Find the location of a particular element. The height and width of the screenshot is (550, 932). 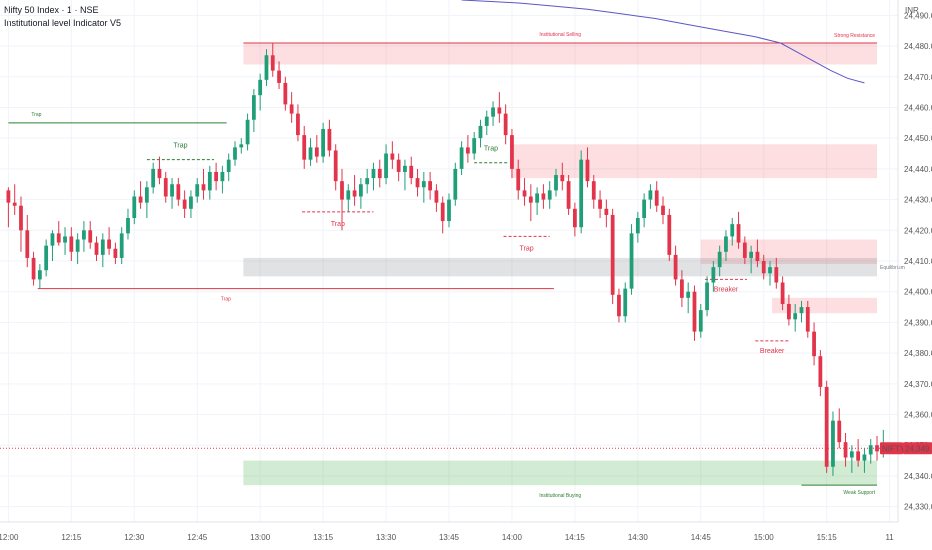

price-tag-symbol: NIFTY is located at coordinates (894, 448).